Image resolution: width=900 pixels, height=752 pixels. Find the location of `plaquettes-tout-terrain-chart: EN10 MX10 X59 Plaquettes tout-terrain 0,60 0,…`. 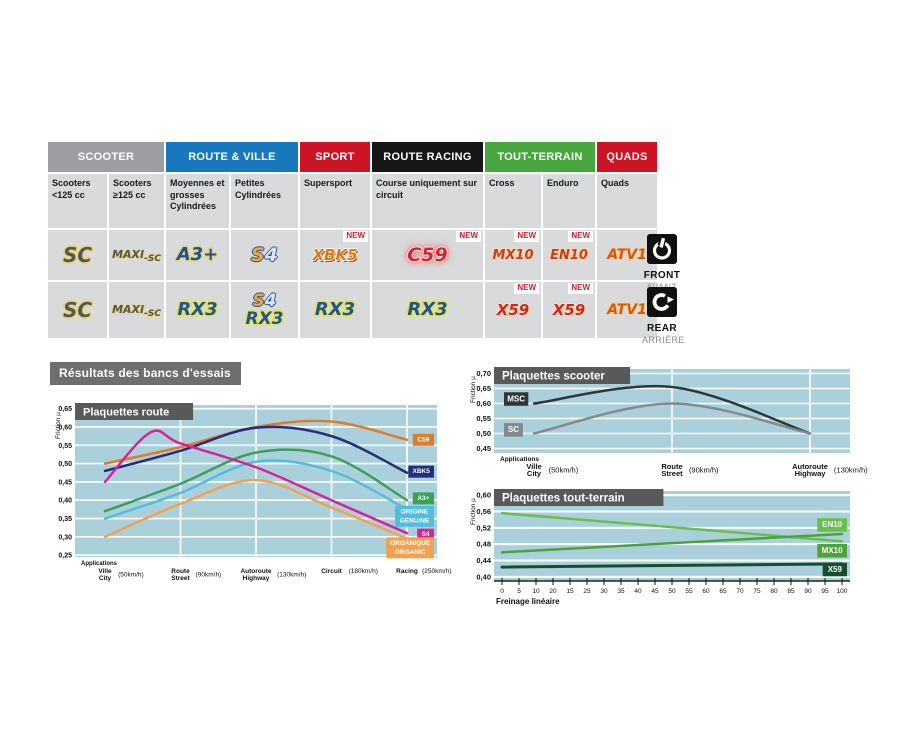

plaquettes-tout-terrain-chart: EN10 MX10 X59 Plaquettes tout-terrain 0,60 0,… is located at coordinates (660, 547).